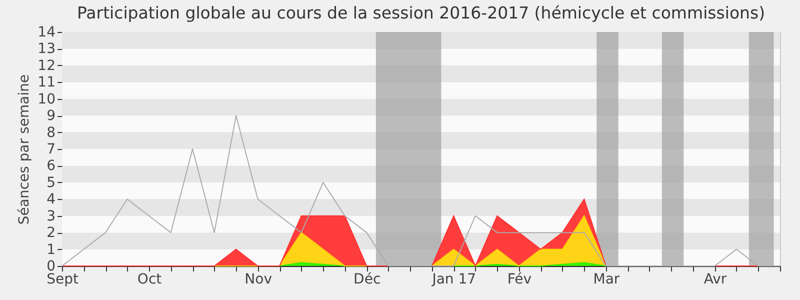 The height and width of the screenshot is (300, 800). Describe the element at coordinates (51, 250) in the screenshot. I see `y-tick-label: 1` at that location.